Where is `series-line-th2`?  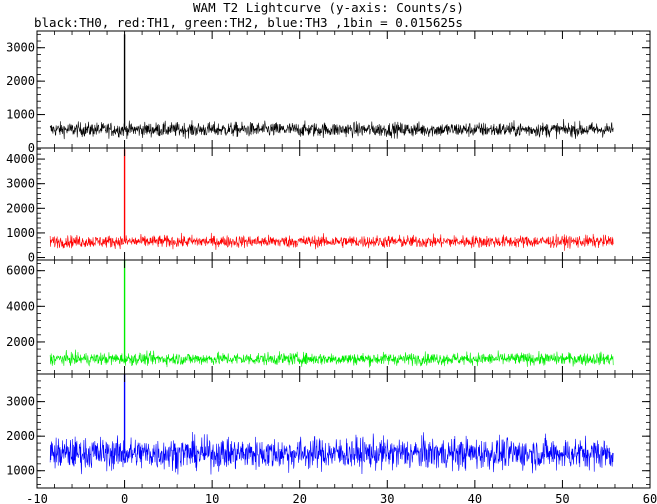
series-line-th2 is located at coordinates (331, 358).